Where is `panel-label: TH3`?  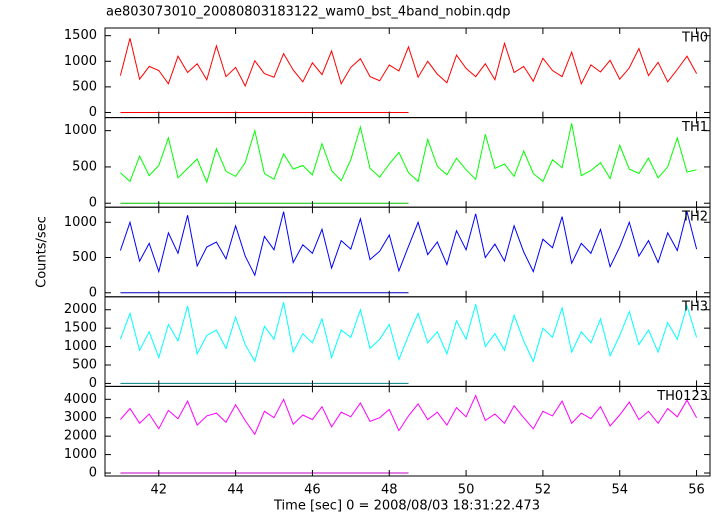 panel-label: TH3 is located at coordinates (694, 306).